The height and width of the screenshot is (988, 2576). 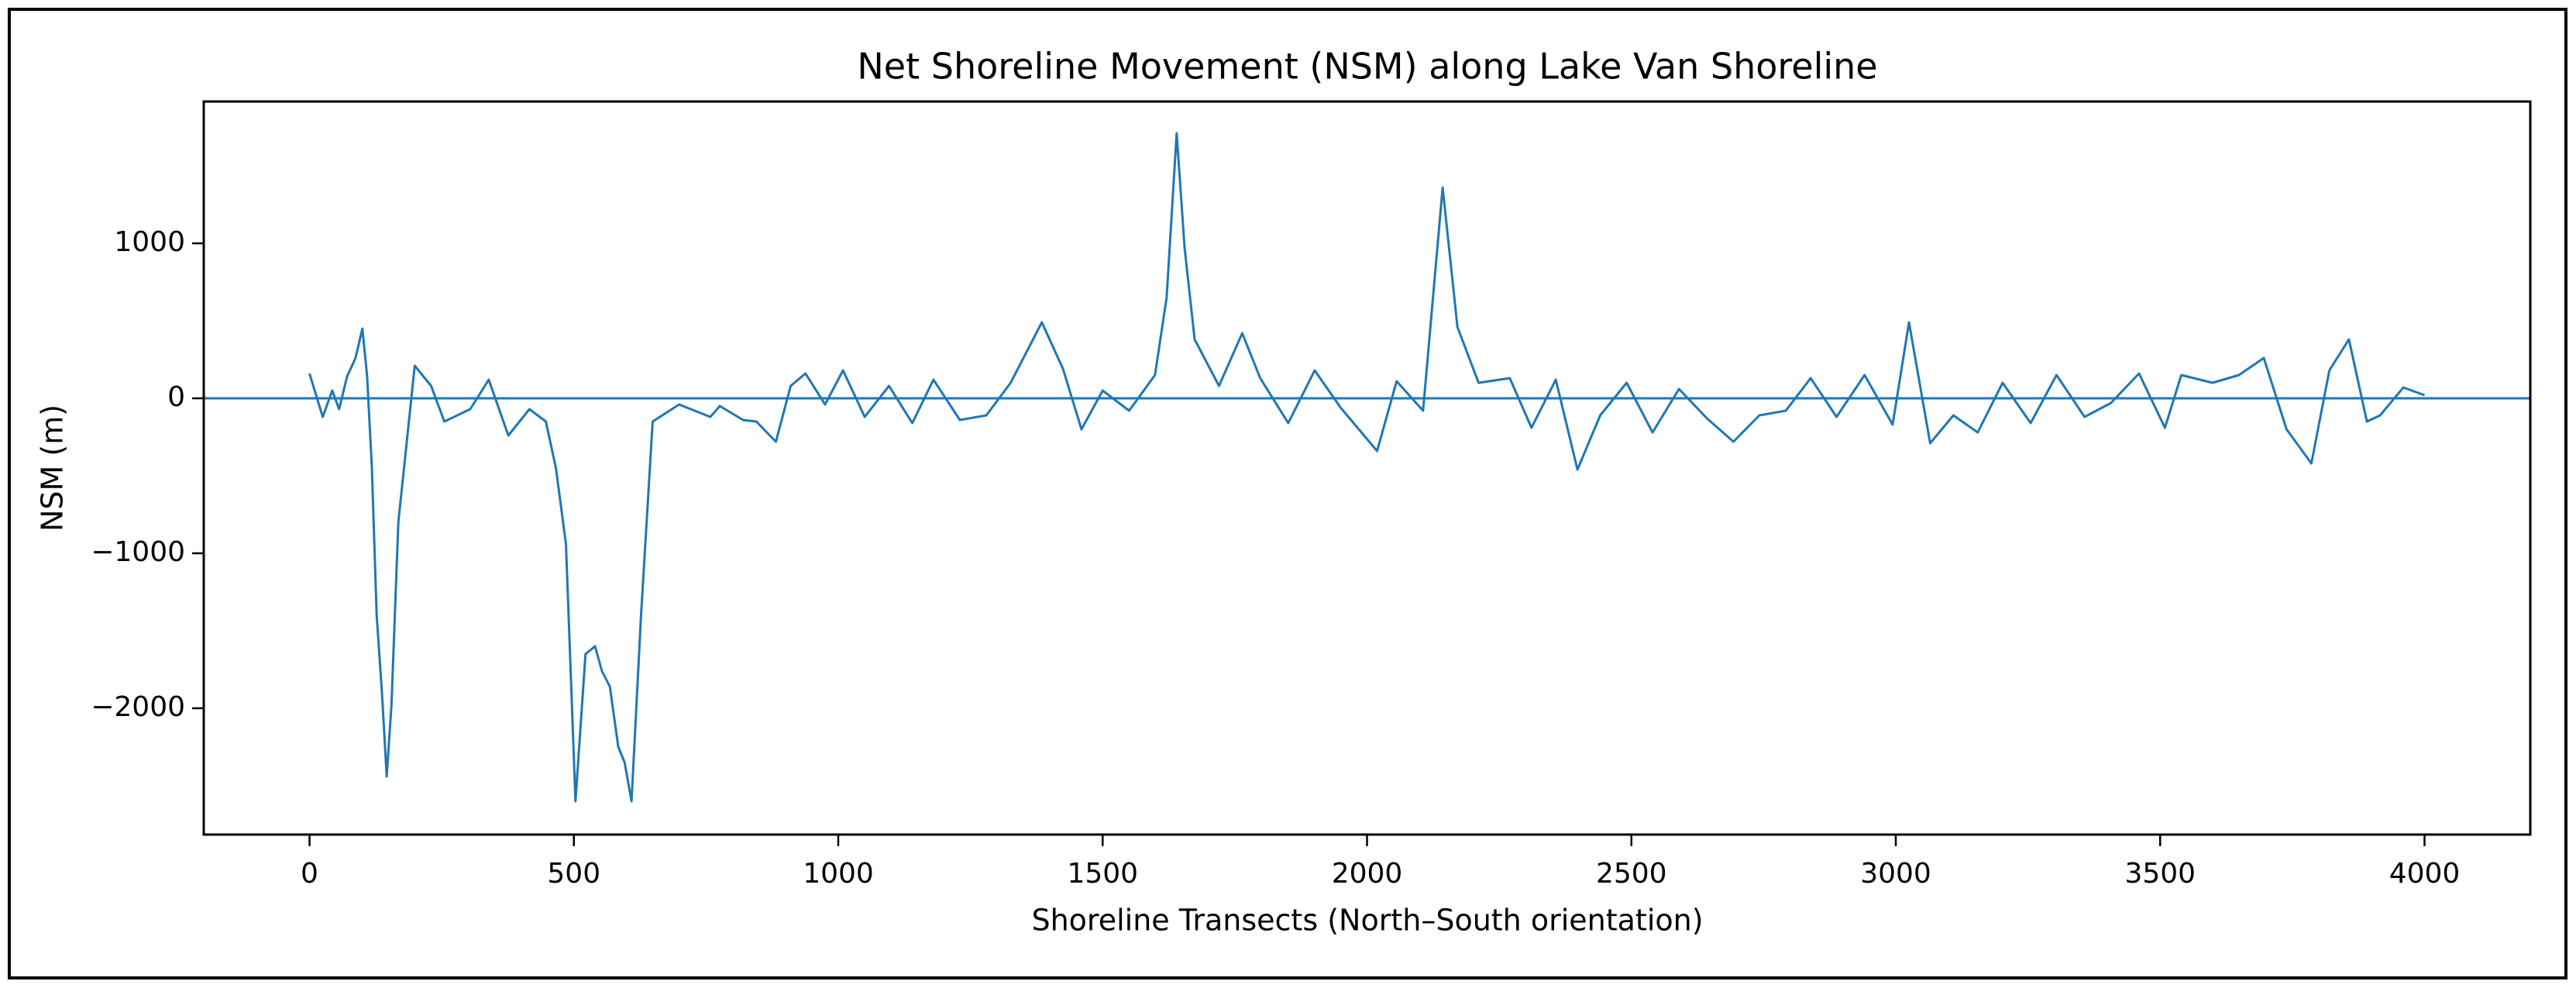 I want to click on x-tick-label: 0, so click(x=309, y=874).